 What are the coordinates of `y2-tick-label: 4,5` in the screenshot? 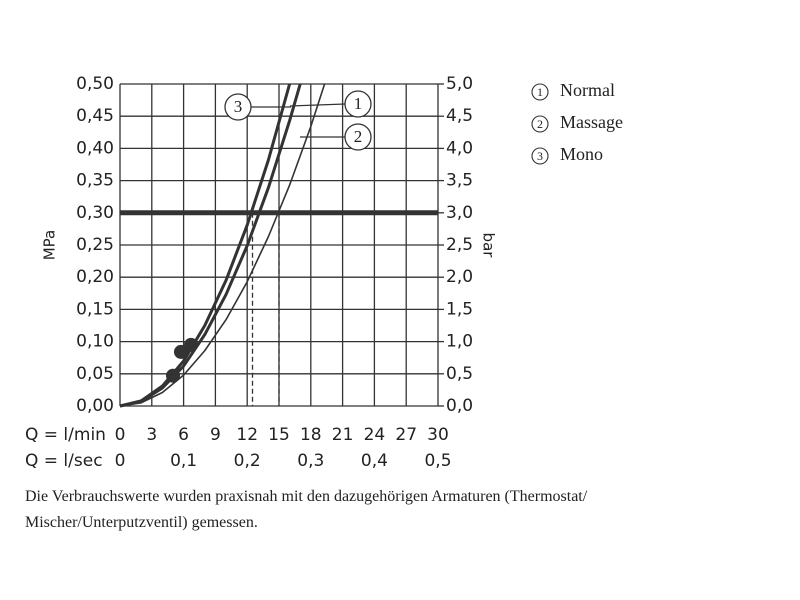 It's located at (459, 116).